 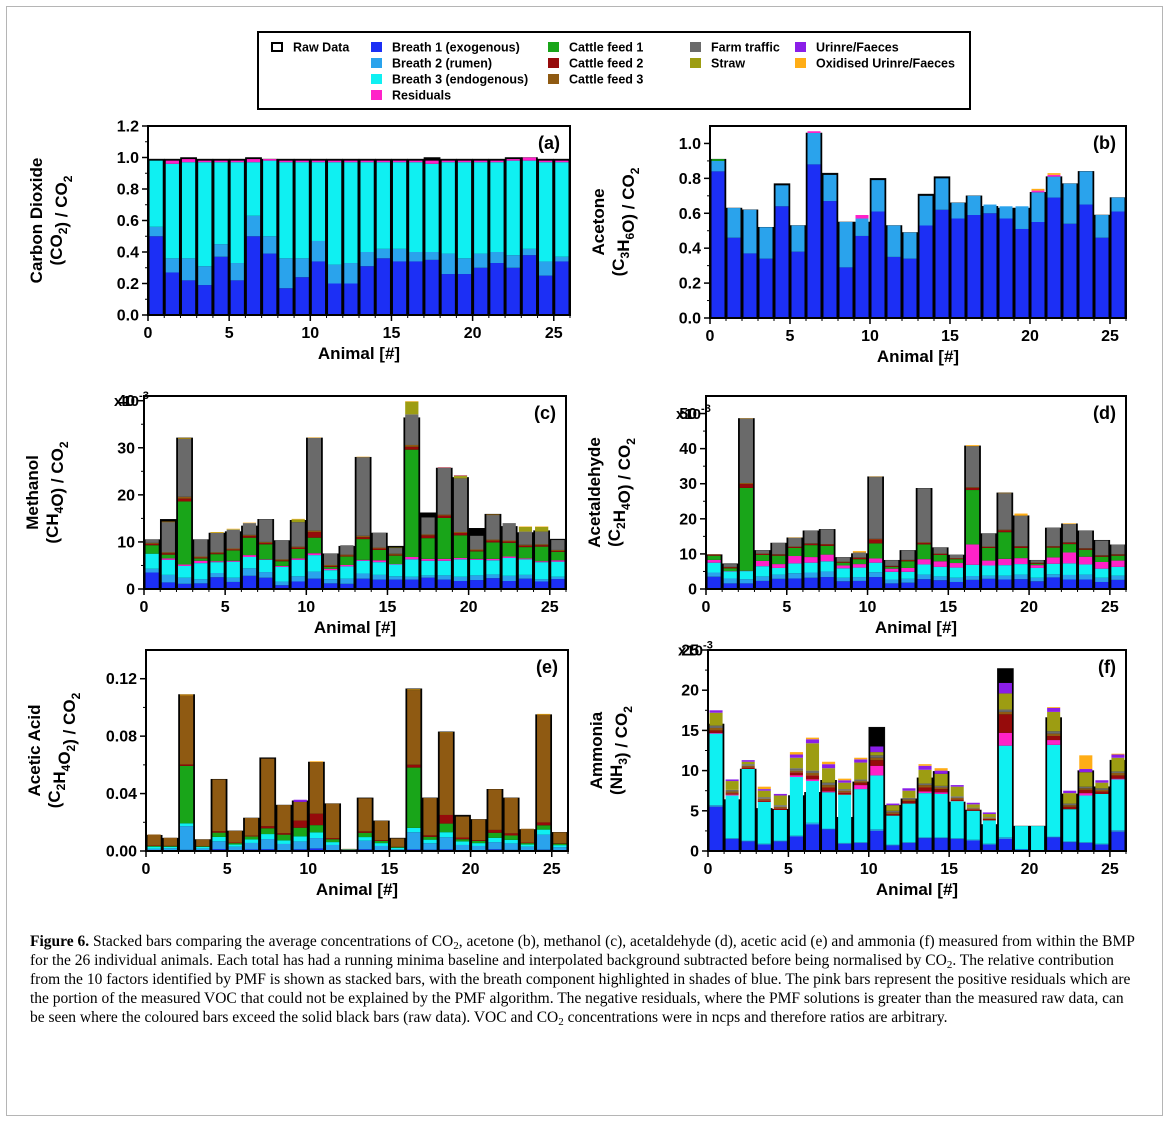 What do you see at coordinates (60, 941) in the screenshot?
I see `caption-label: Figure 6.` at bounding box center [60, 941].